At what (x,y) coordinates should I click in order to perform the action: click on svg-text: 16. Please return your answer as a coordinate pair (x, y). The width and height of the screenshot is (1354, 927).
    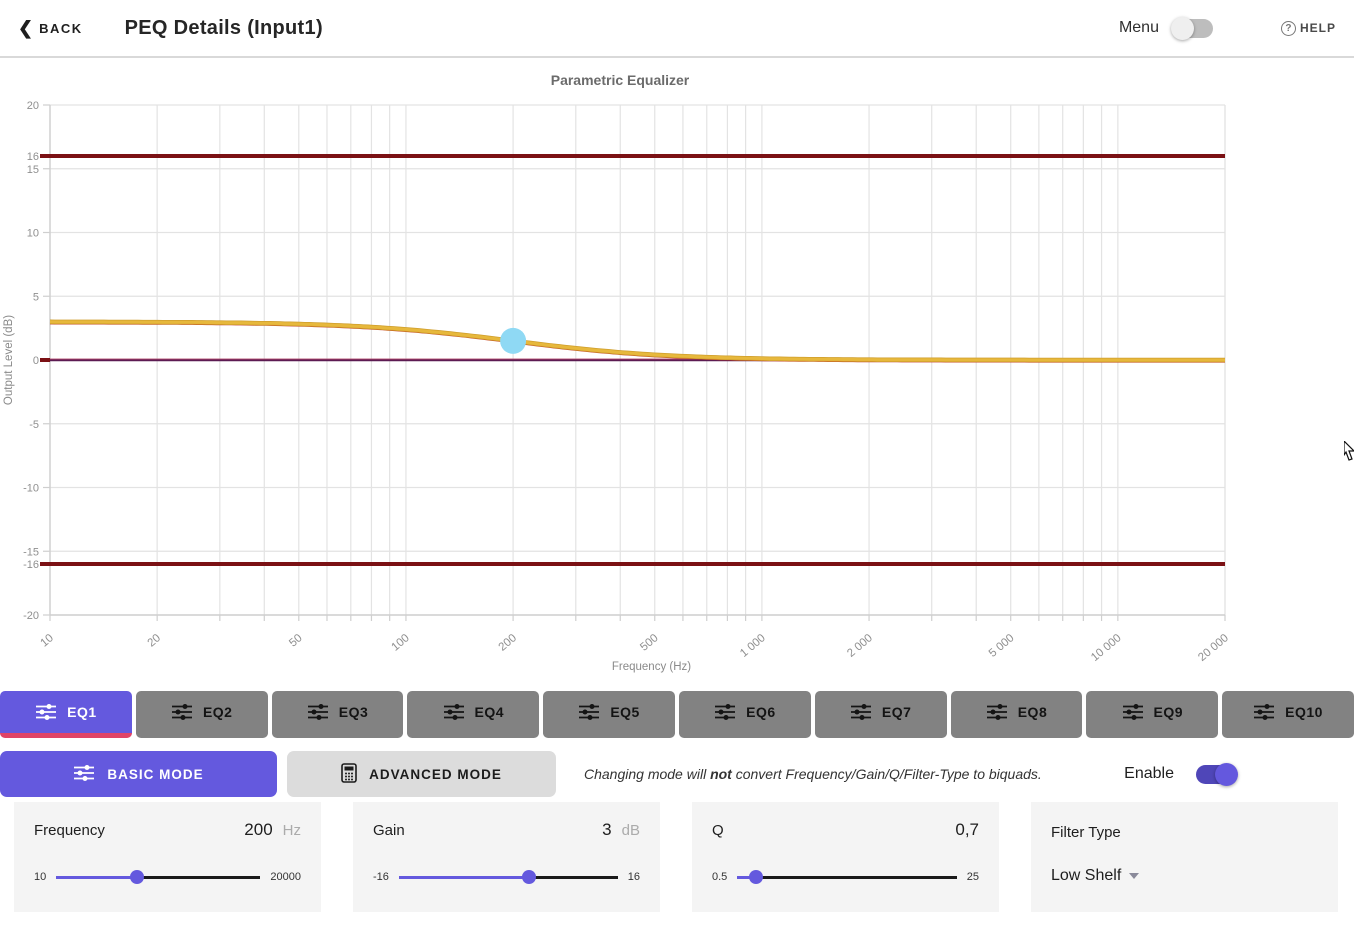
    Looking at the image, I should click on (33, 157).